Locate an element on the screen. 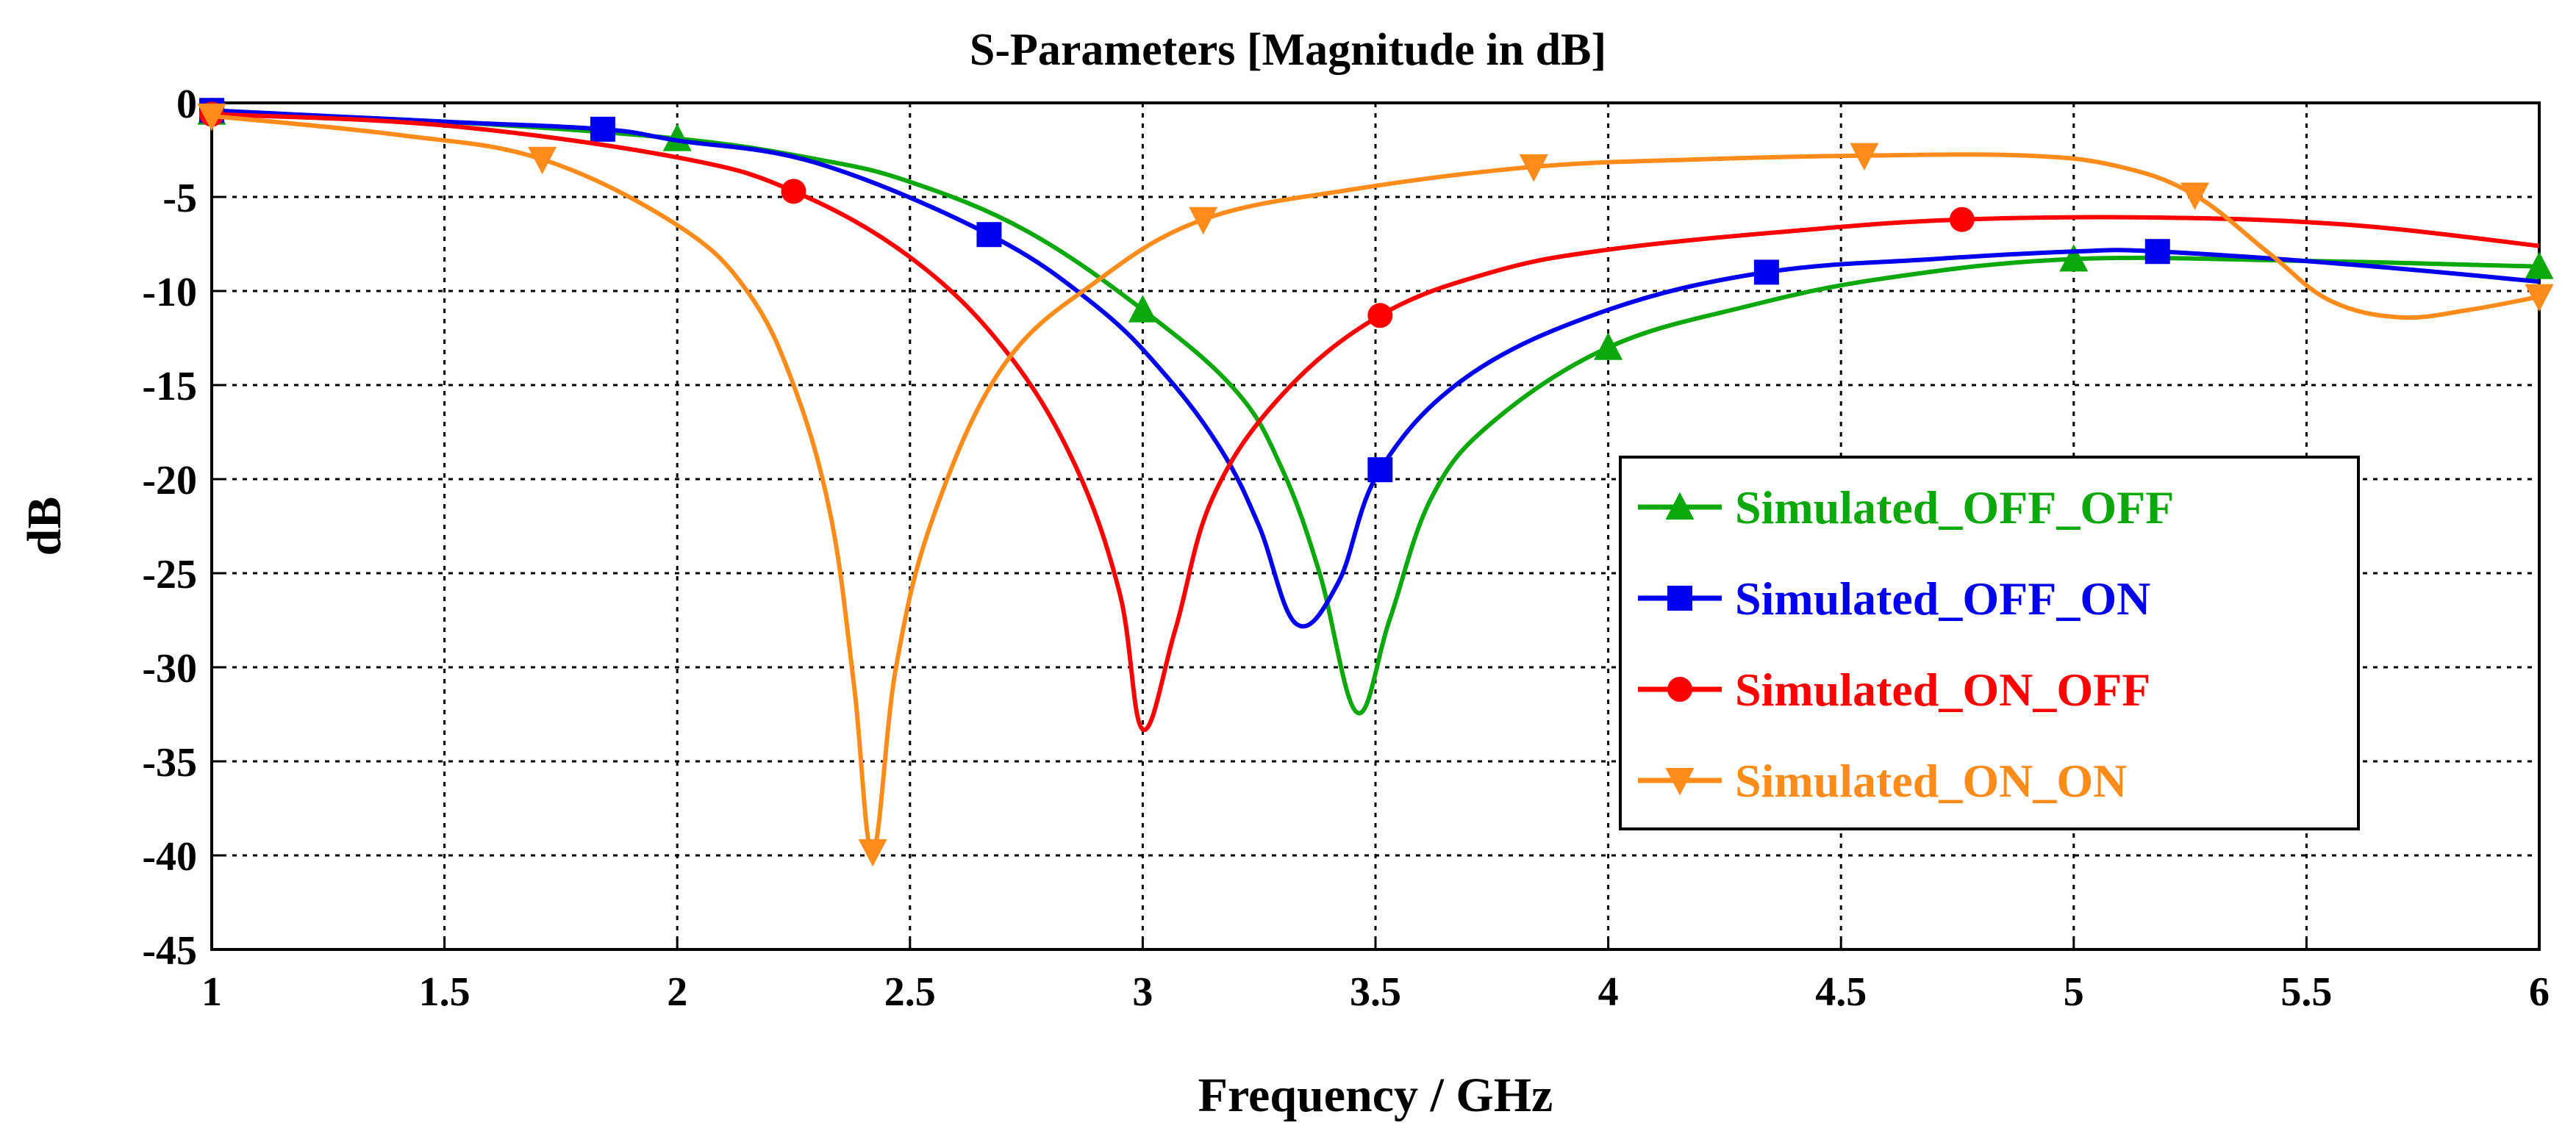 The height and width of the screenshot is (1142, 2576). x-tick-label: 2.5 is located at coordinates (910, 992).